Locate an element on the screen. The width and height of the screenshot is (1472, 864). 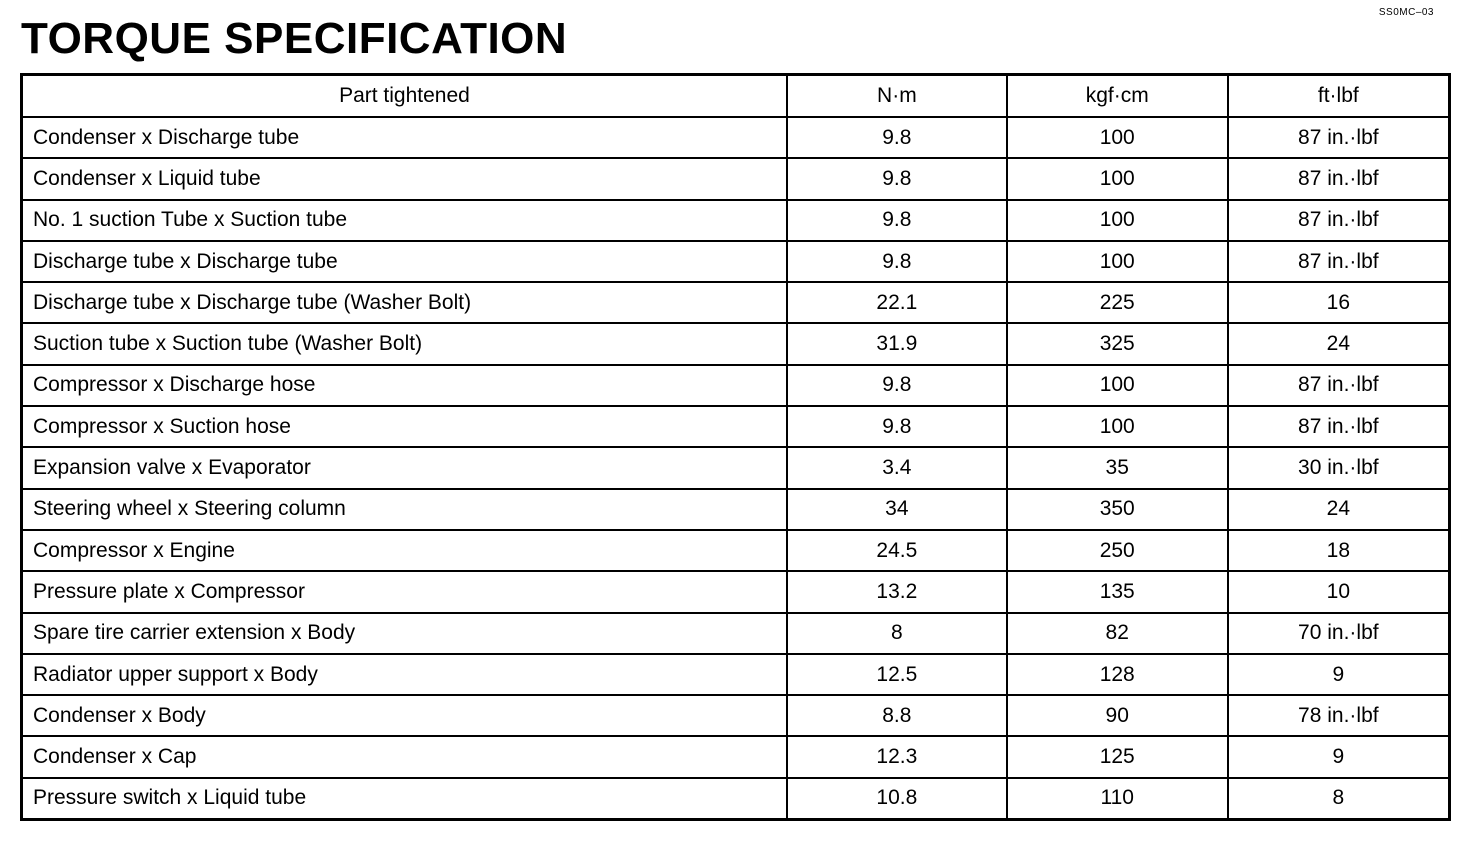
ftlbf-cell: 18 is located at coordinates (1338, 550).